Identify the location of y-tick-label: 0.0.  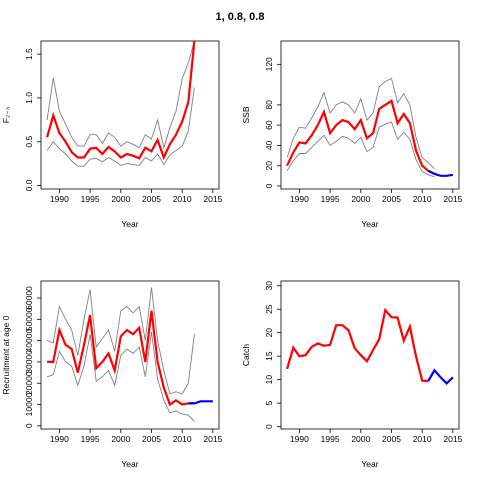
(29, 185).